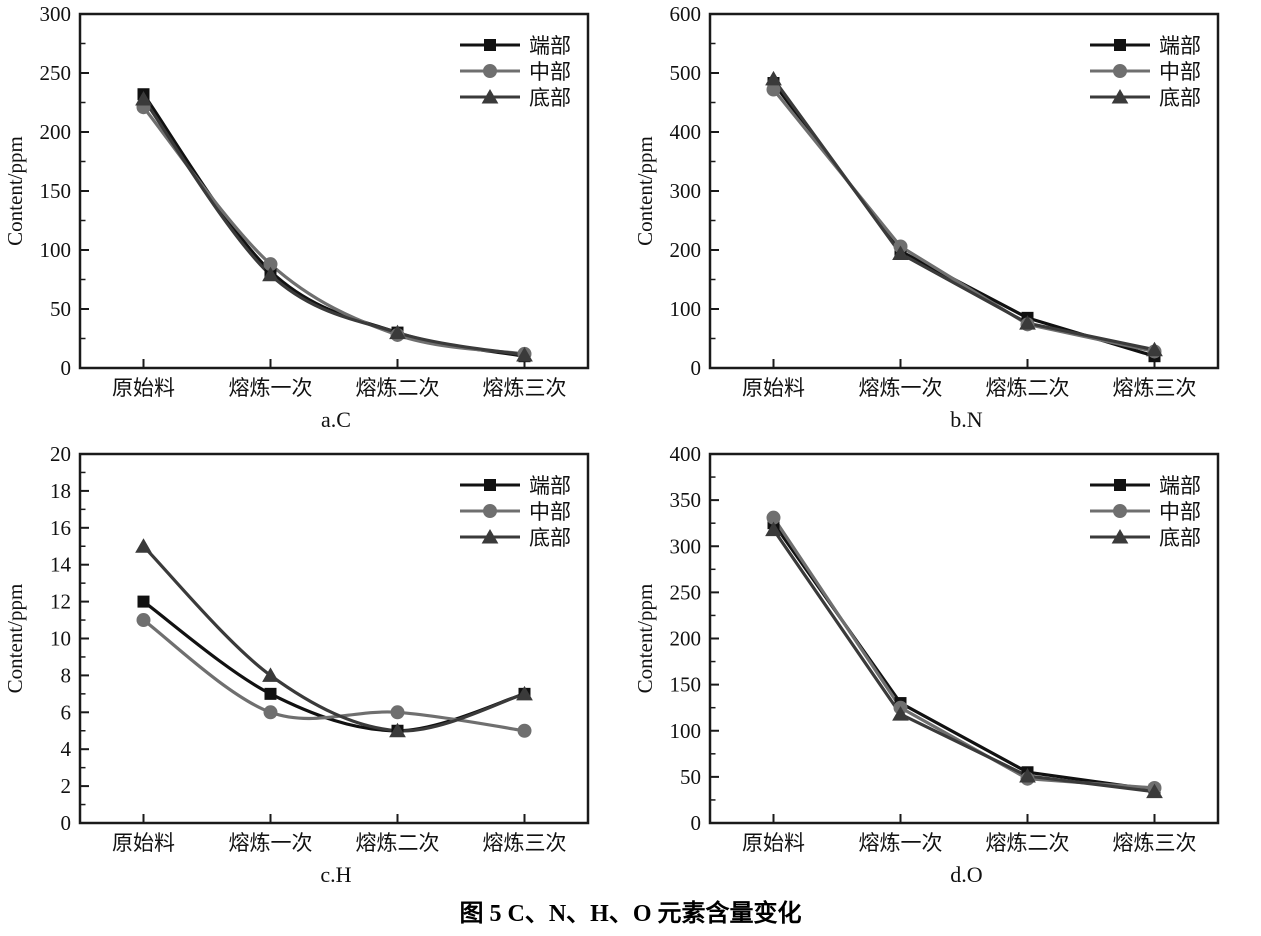 The image size is (1261, 936). What do you see at coordinates (66, 675) in the screenshot?
I see `y-tick-label: 8` at bounding box center [66, 675].